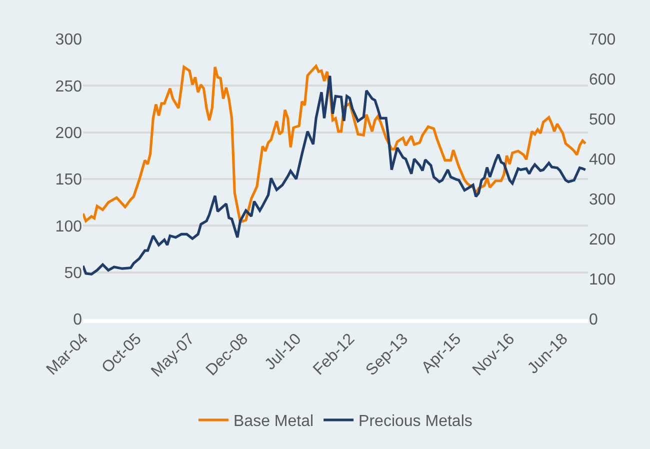 This screenshot has height=449, width=650. What do you see at coordinates (602, 40) in the screenshot?
I see `y2-tick-label: 700` at bounding box center [602, 40].